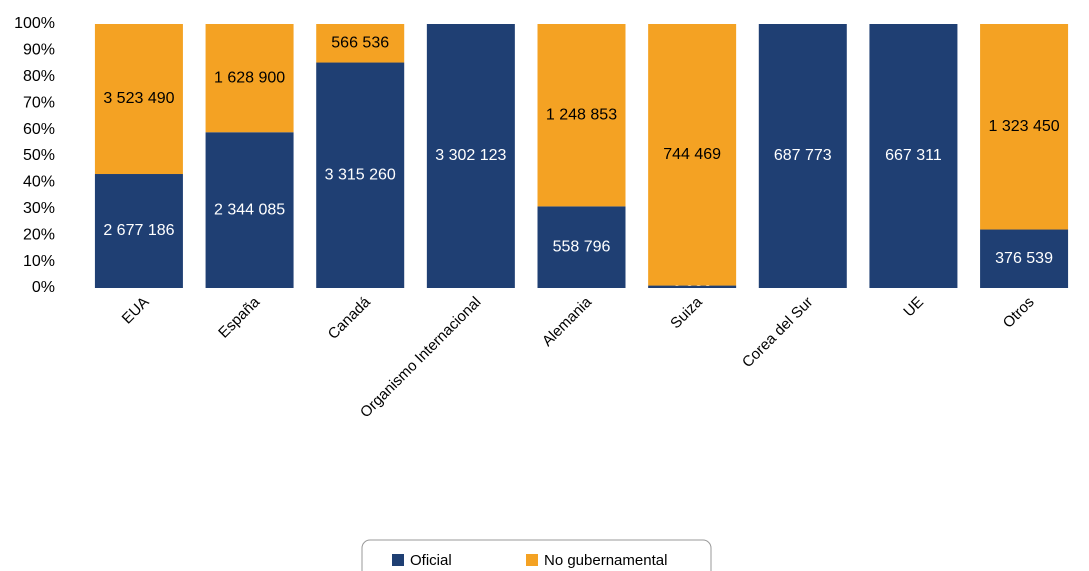 This screenshot has height=571, width=1089. I want to click on value-label: 687 773, so click(803, 155).